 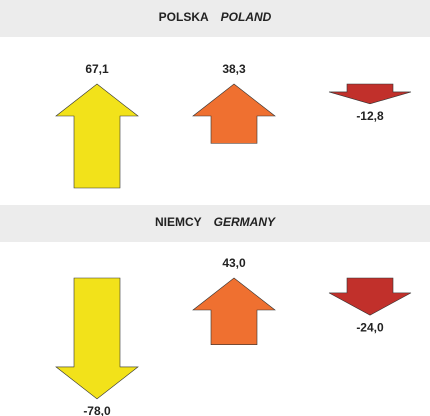 What do you see at coordinates (370, 116) in the screenshot?
I see `value-label: -12,8` at bounding box center [370, 116].